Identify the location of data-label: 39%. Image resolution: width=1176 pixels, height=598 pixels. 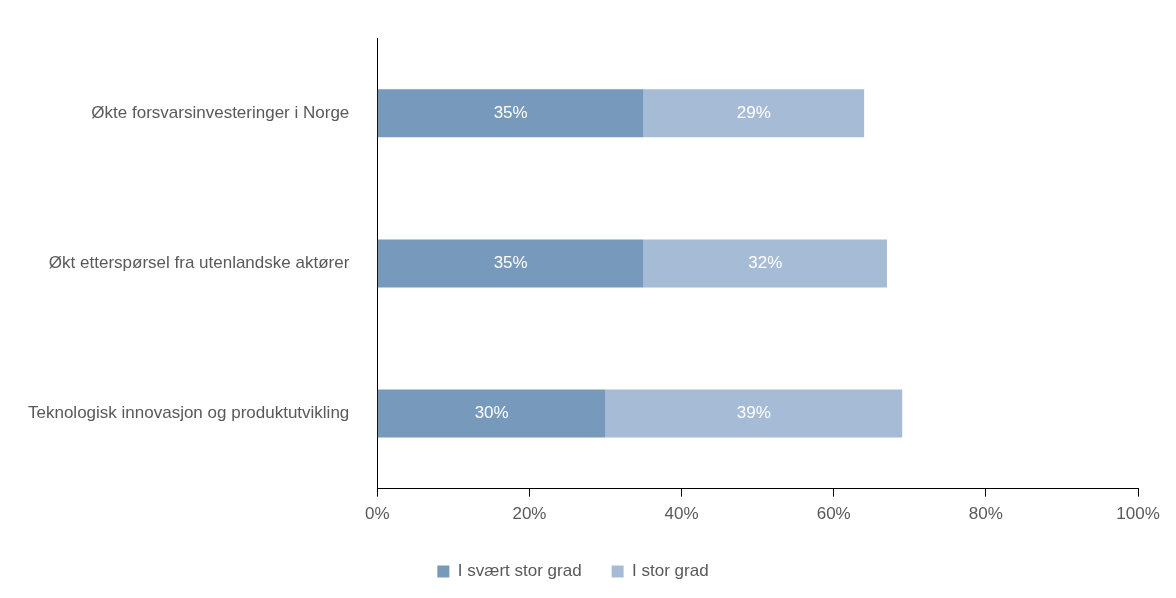
(753, 413).